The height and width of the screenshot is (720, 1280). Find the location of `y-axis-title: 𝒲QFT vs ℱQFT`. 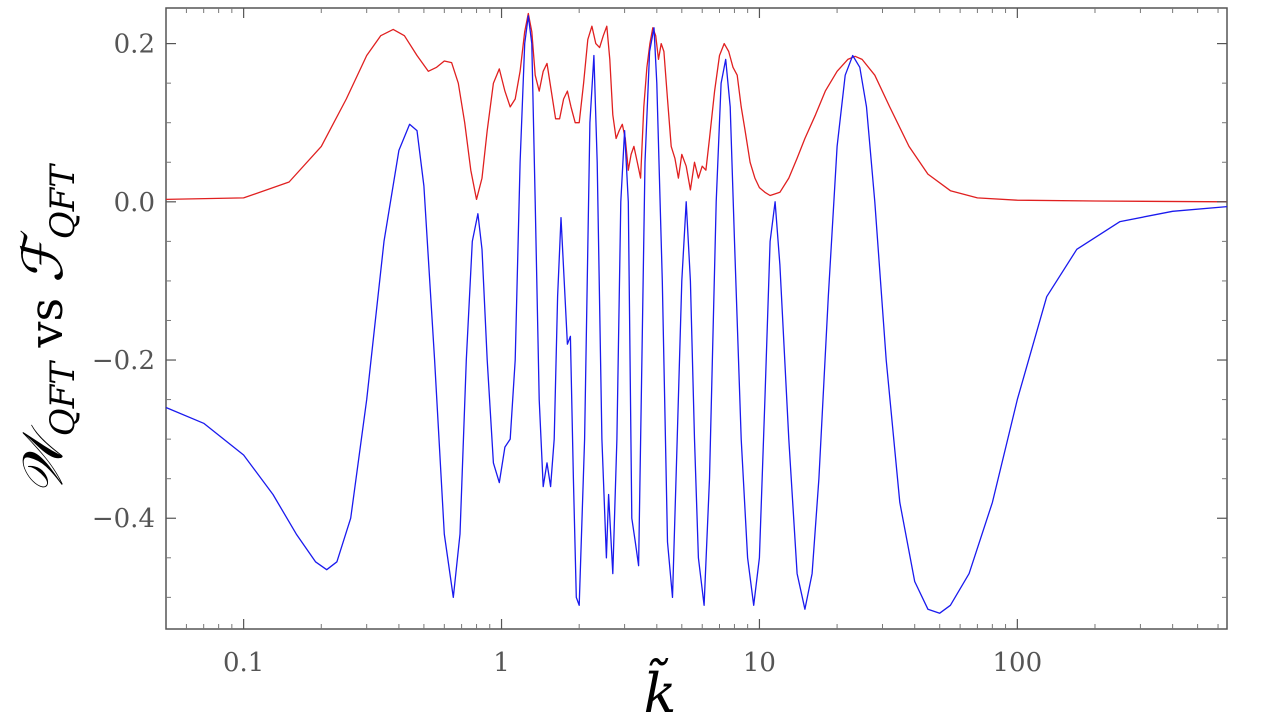

y-axis-title: 𝒲QFT vs ℱQFT is located at coordinates (47, 329).